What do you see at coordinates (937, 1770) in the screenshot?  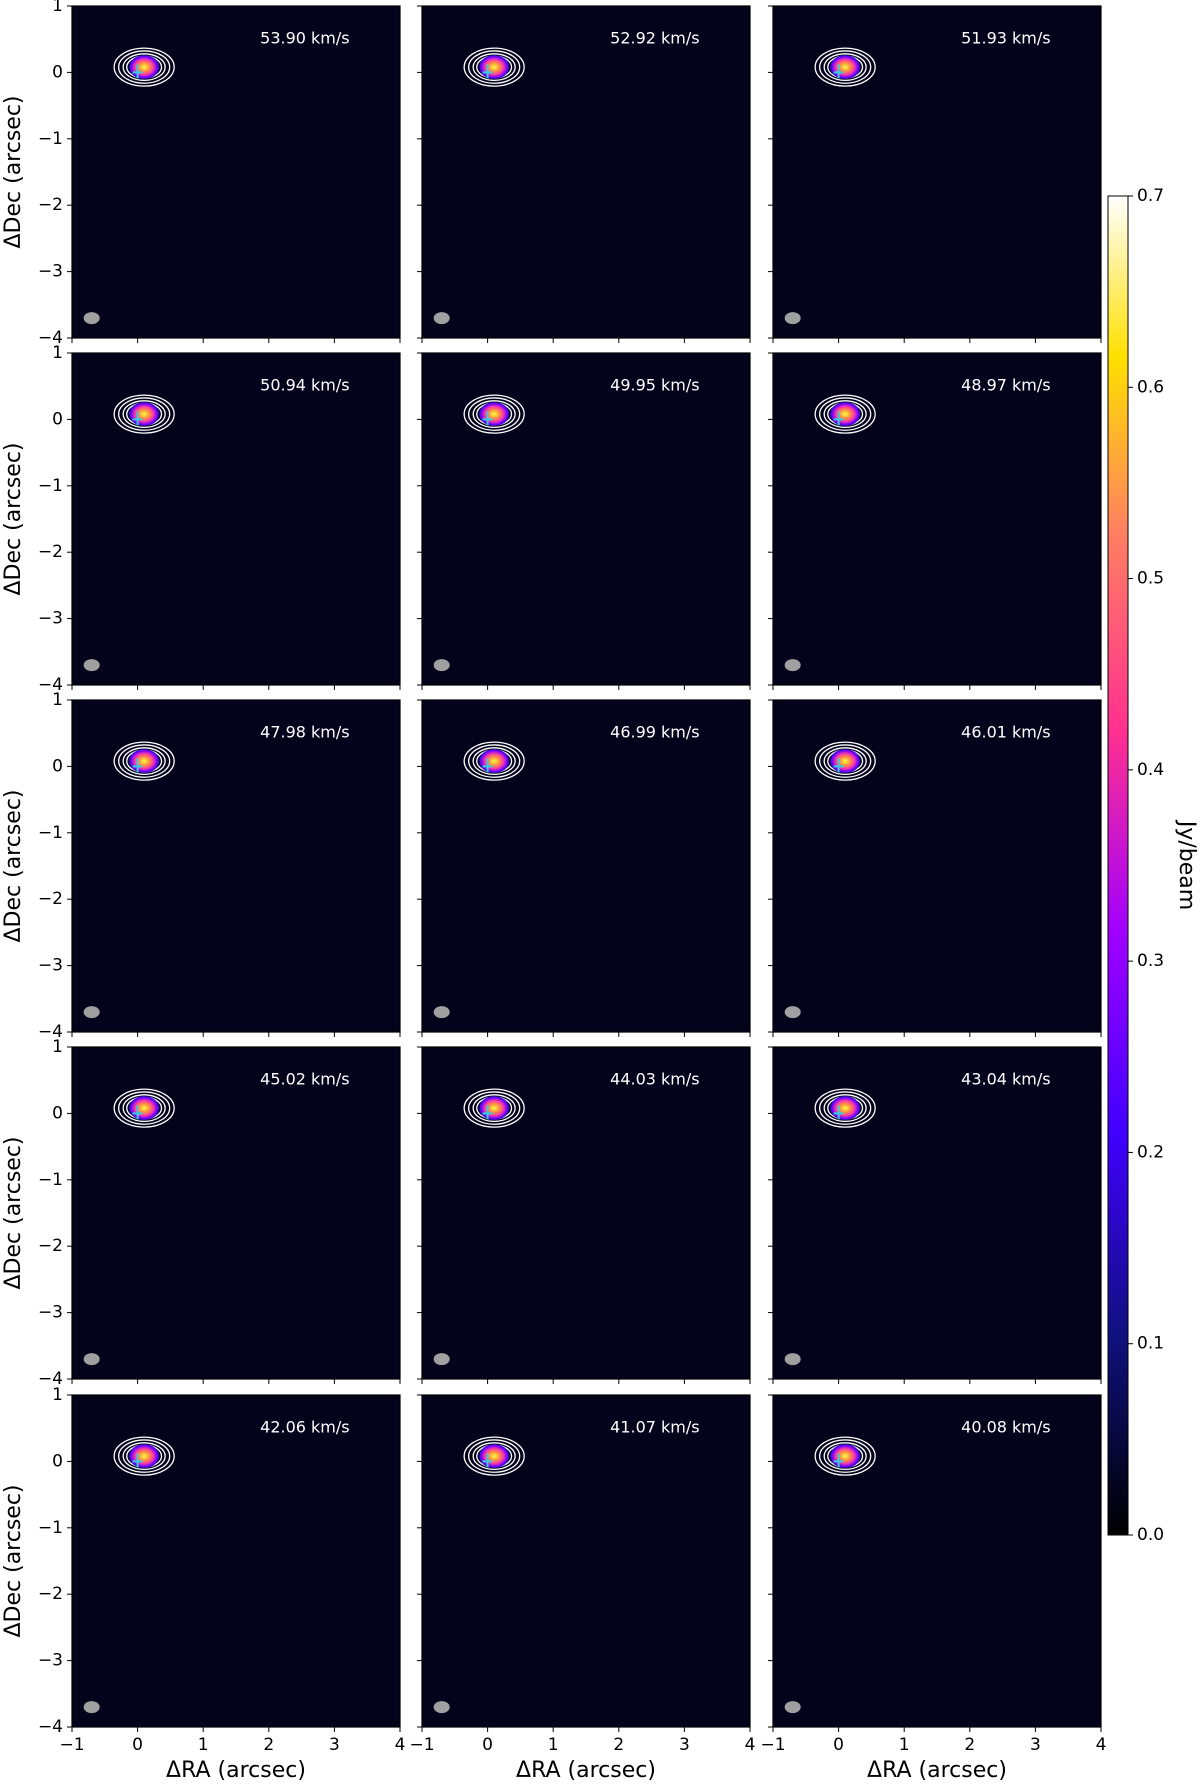 I see `x-axis-label: ΔRA (arcsec)` at bounding box center [937, 1770].